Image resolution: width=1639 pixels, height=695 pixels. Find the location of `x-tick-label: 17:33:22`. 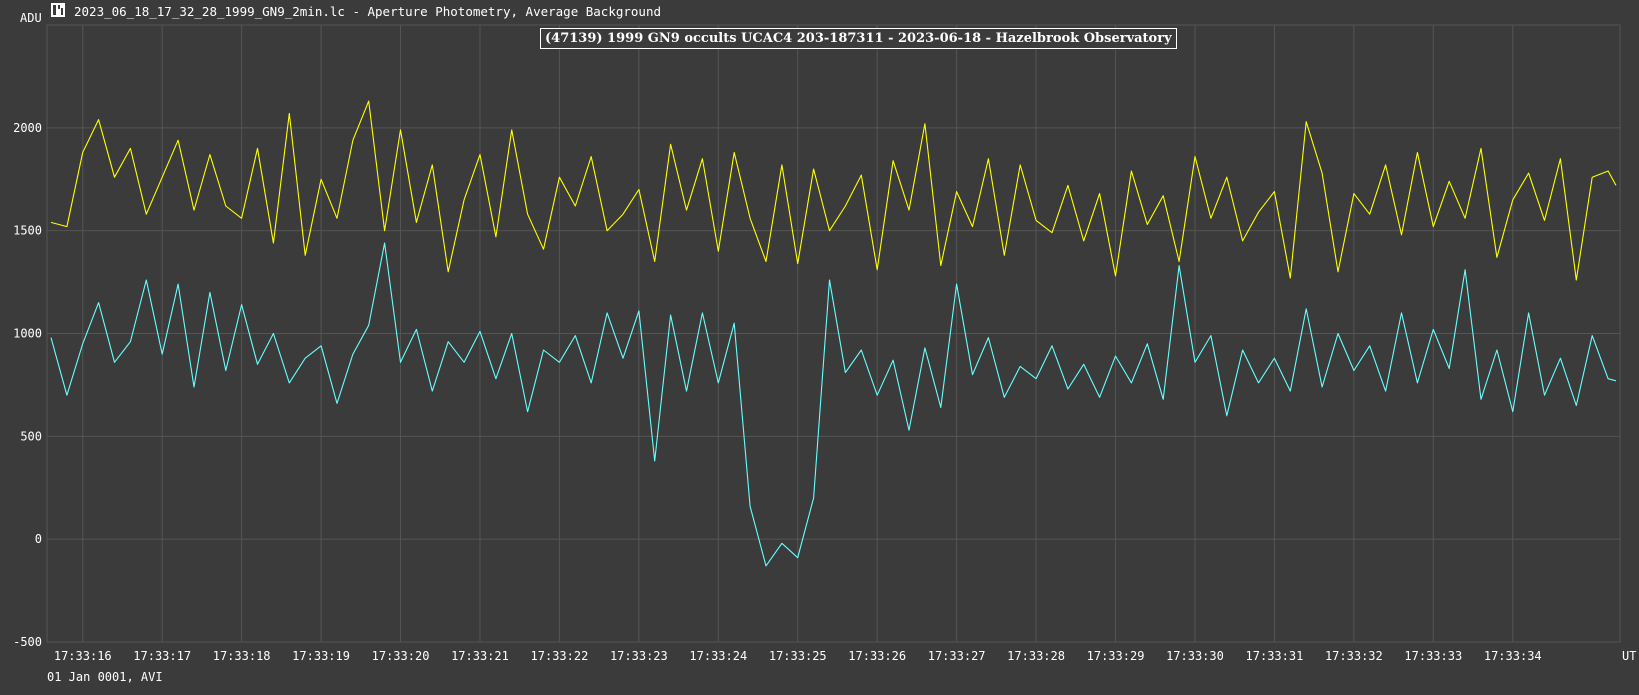

x-tick-label: 17:33:22 is located at coordinates (560, 656).